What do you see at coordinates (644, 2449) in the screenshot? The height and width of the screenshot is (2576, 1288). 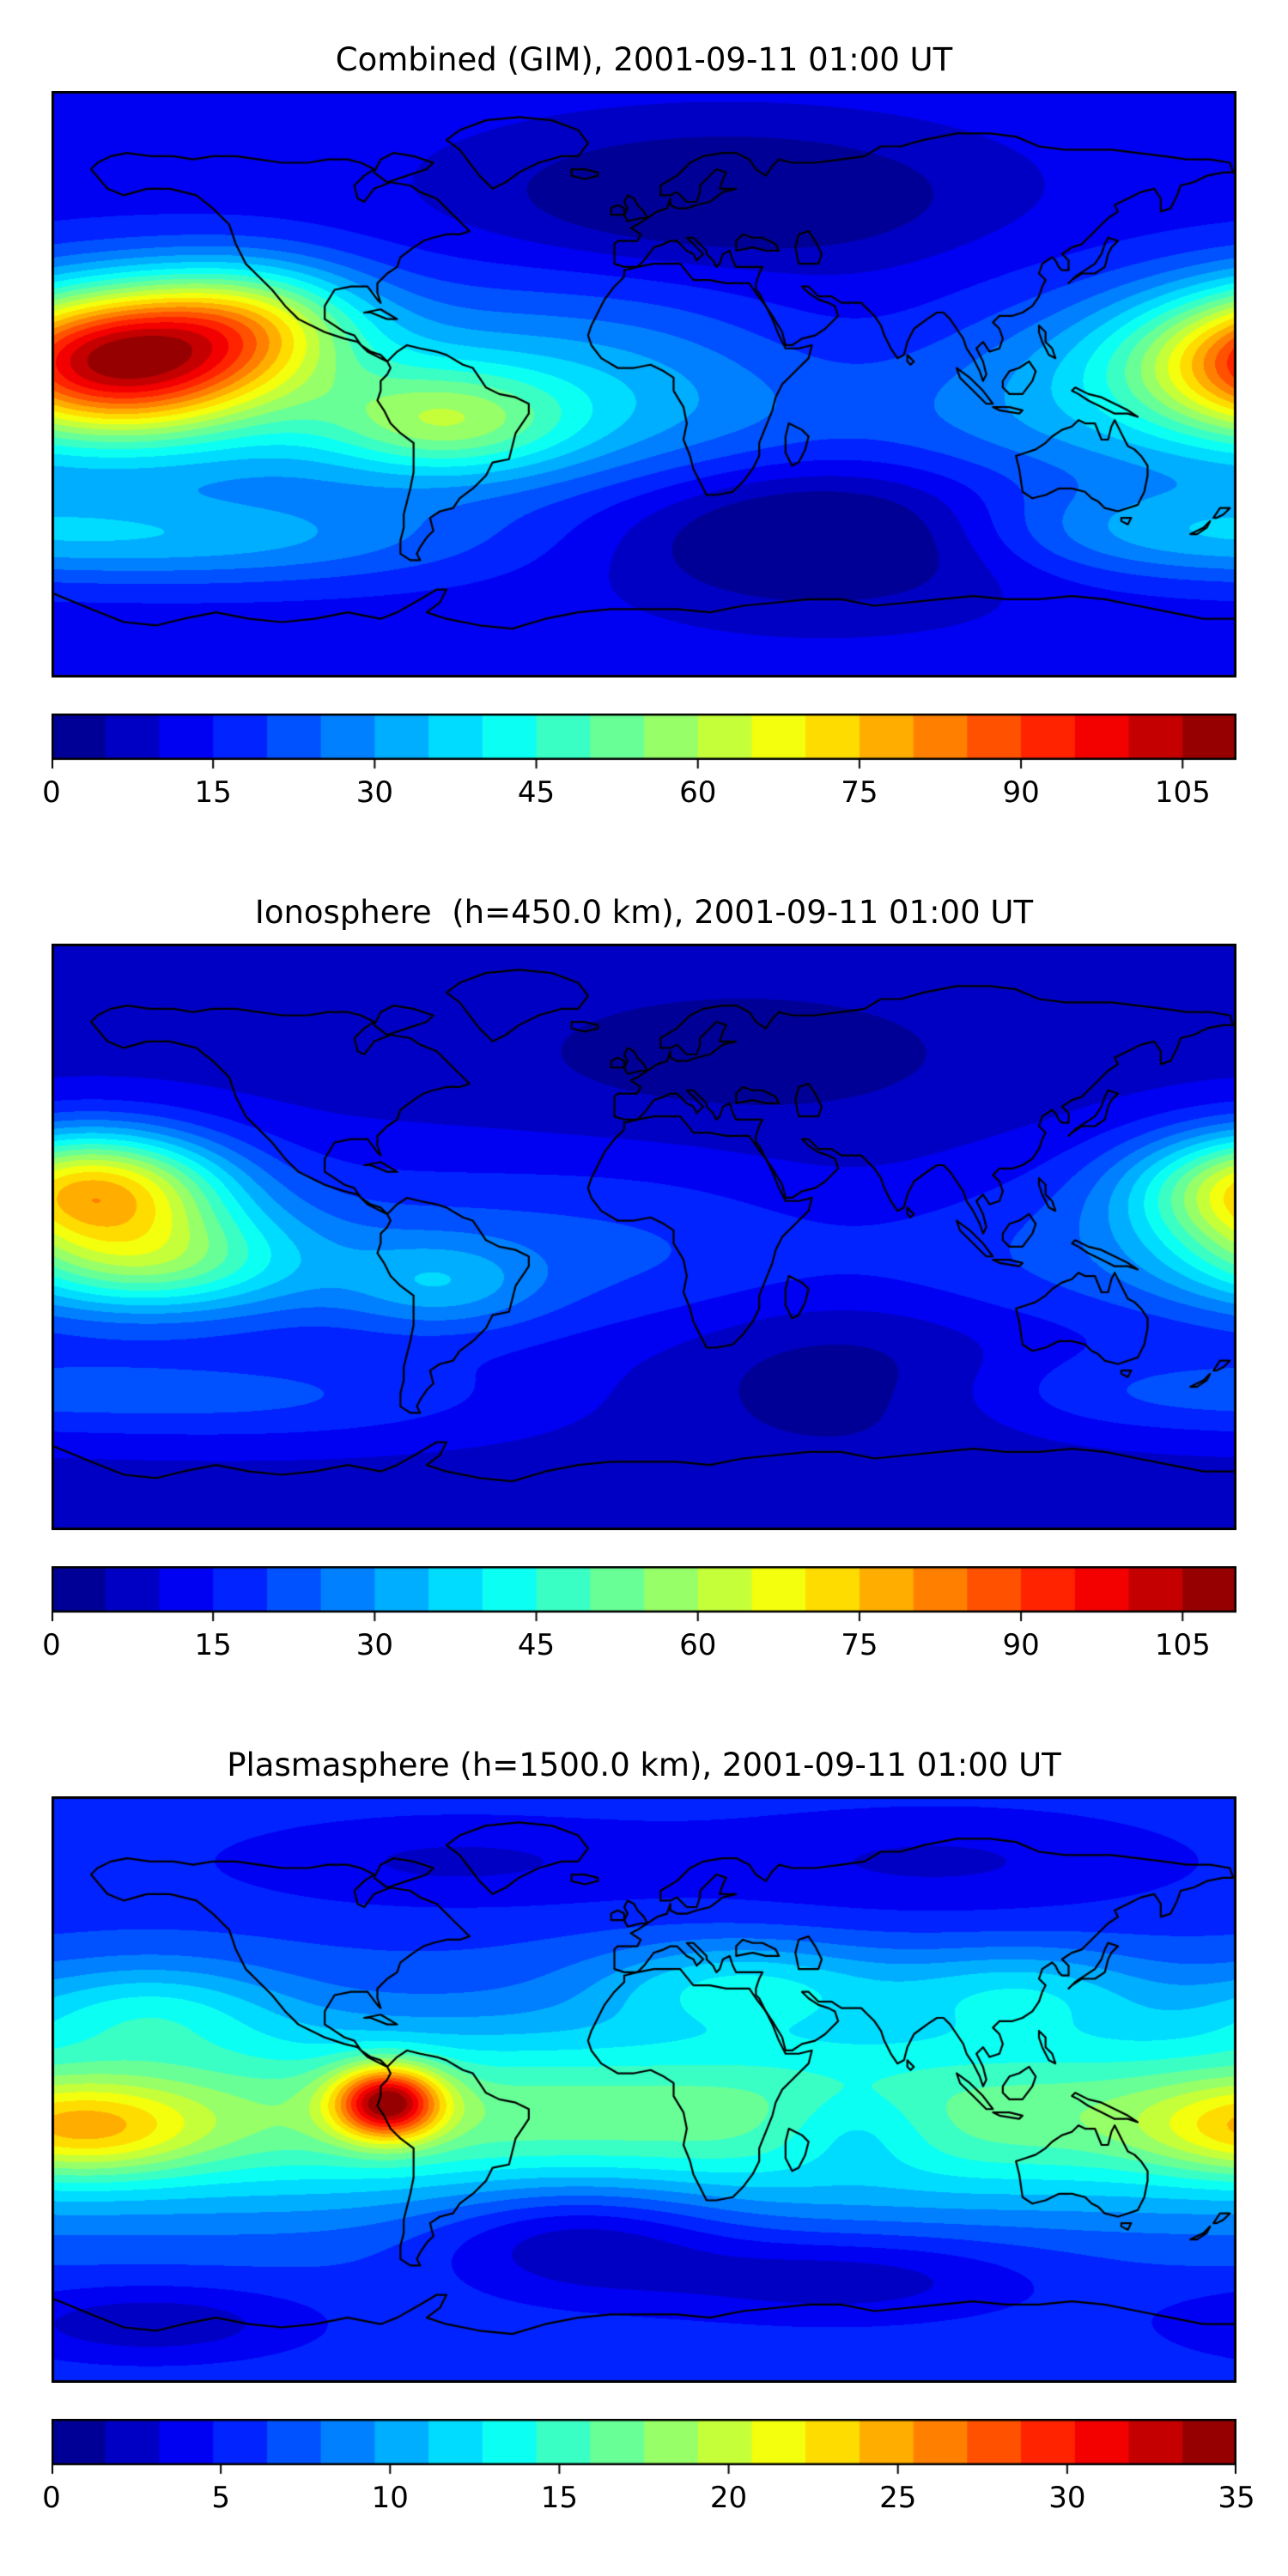 I see `colorbar-plasmasphere` at bounding box center [644, 2449].